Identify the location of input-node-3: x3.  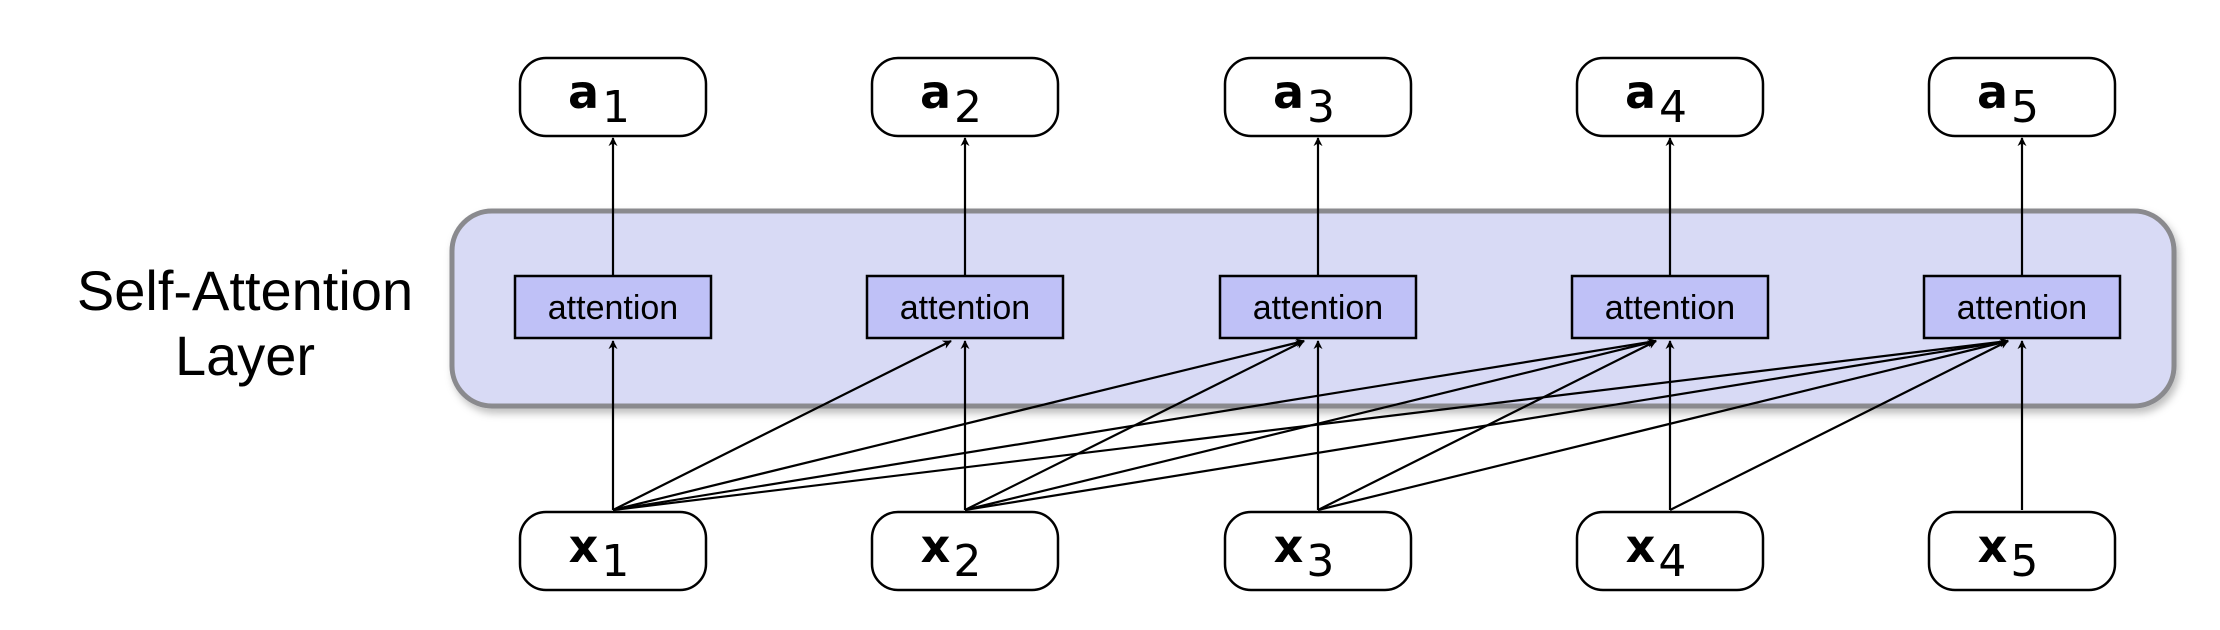
(1318, 551).